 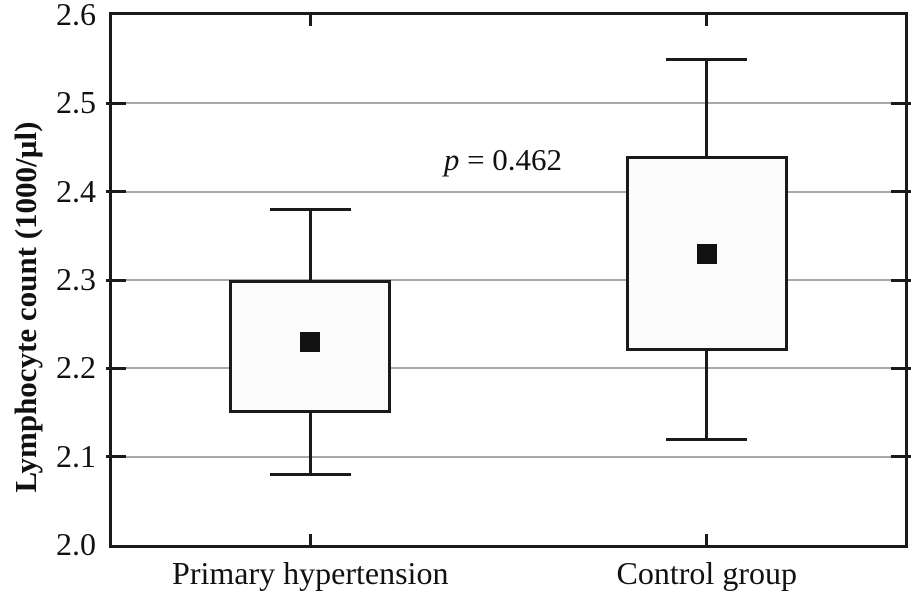 I want to click on x-category-label: Control group, so click(x=706, y=573).